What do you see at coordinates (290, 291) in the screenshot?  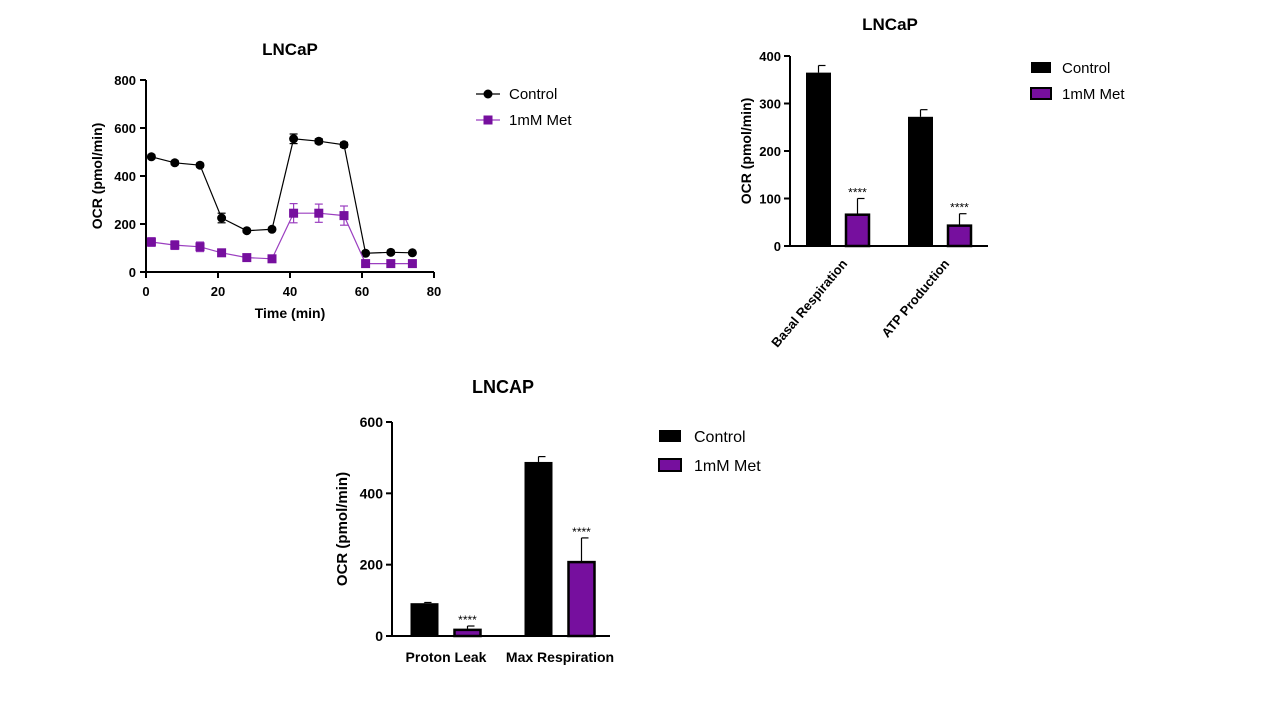 I see `x-tick-label: 40` at bounding box center [290, 291].